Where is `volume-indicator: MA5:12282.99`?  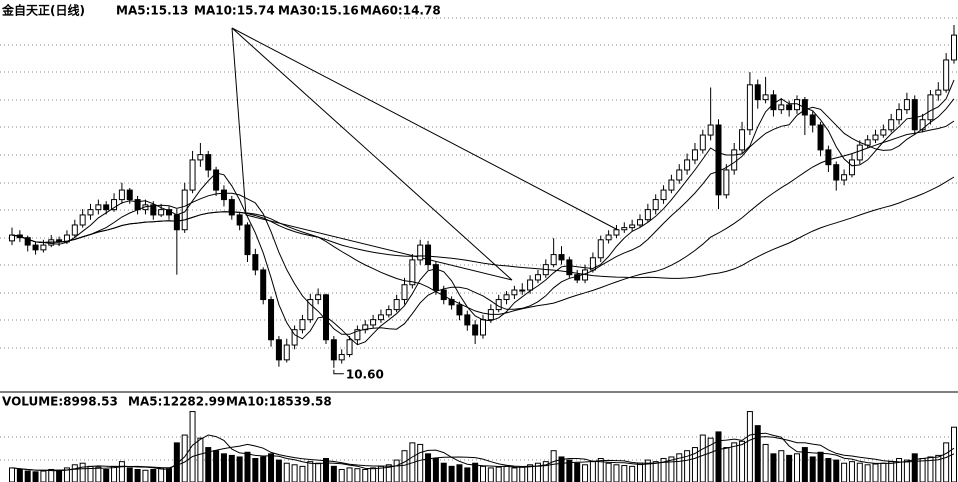 volume-indicator: MA5:12282.99 is located at coordinates (176, 402).